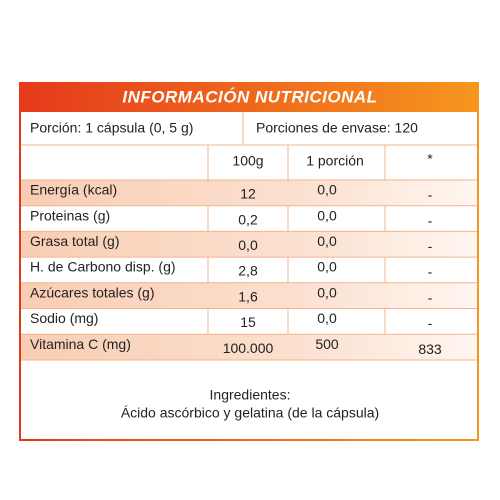  Describe the element at coordinates (74, 241) in the screenshot. I see `nutrient: Grasa total (g)` at that location.